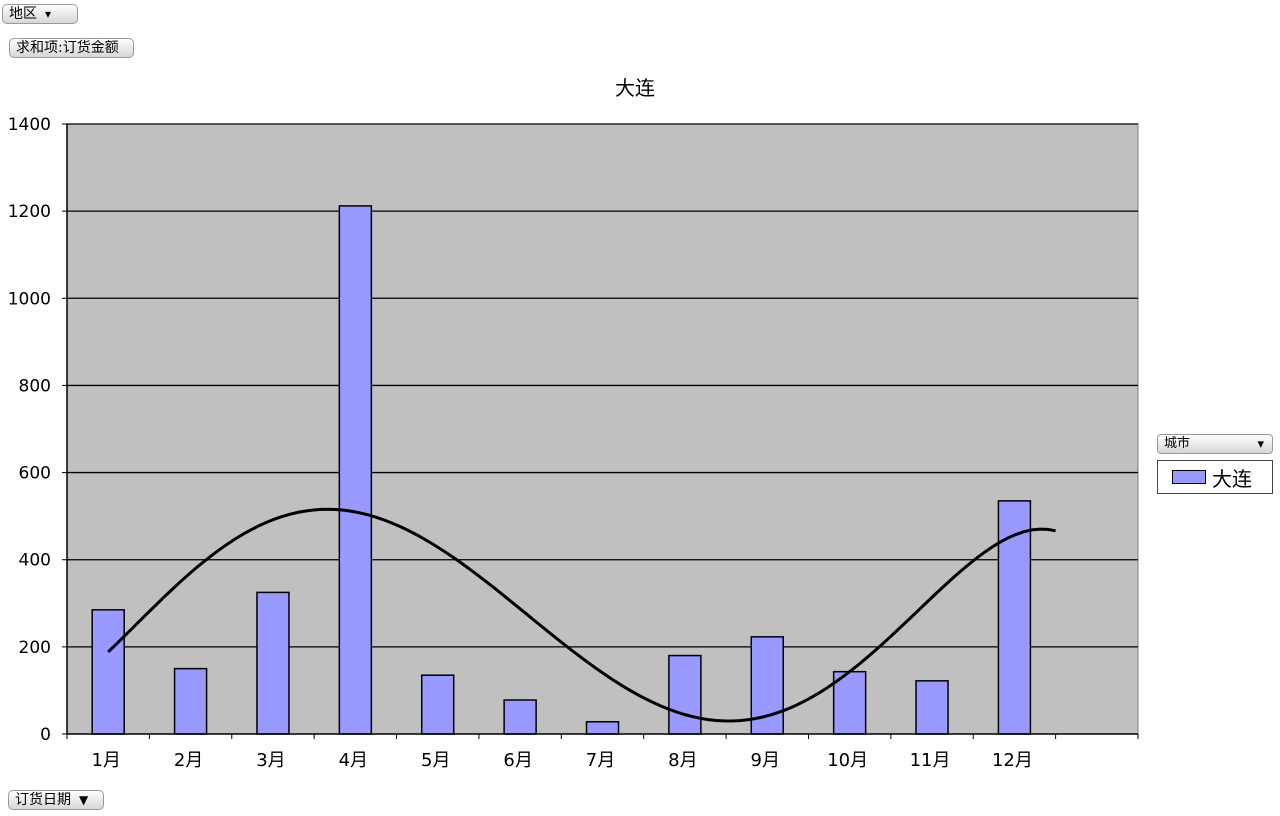 This screenshot has width=1280, height=816. Describe the element at coordinates (188, 760) in the screenshot. I see `x-tick-label: 2月` at that location.